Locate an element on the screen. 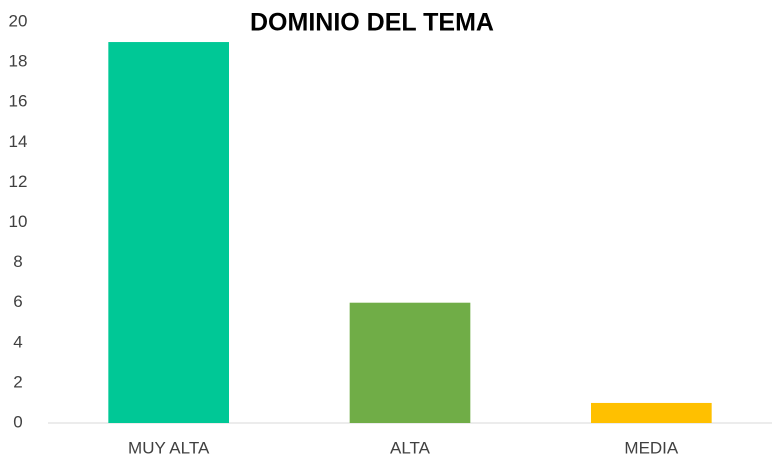  x-tick-label: MEDIA is located at coordinates (651, 447).